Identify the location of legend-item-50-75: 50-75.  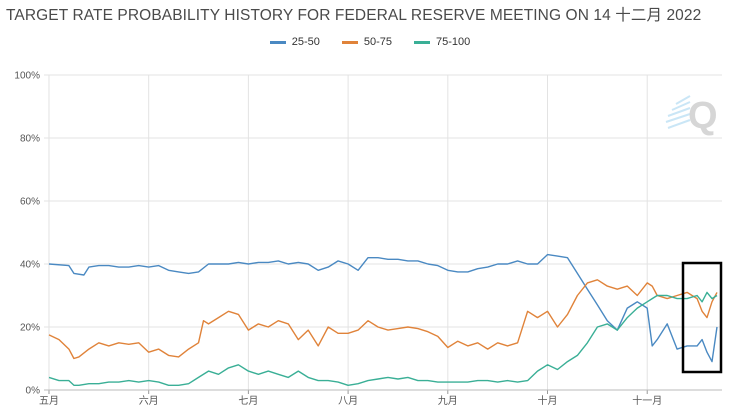
(366, 42).